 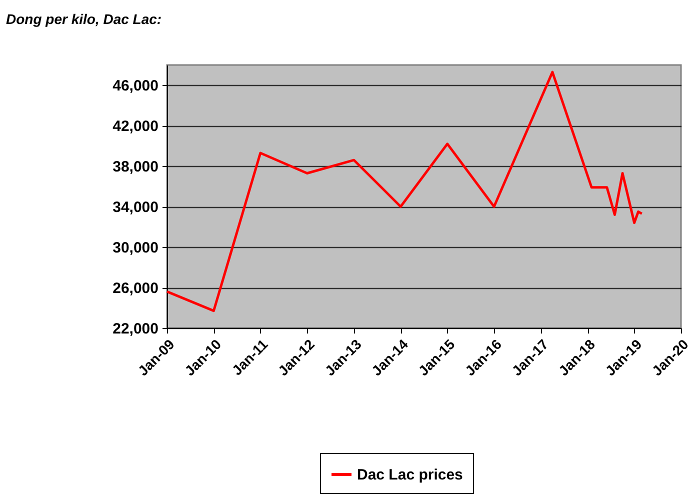 What do you see at coordinates (135, 248) in the screenshot?
I see `y-tick-label: 30,000` at bounding box center [135, 248].